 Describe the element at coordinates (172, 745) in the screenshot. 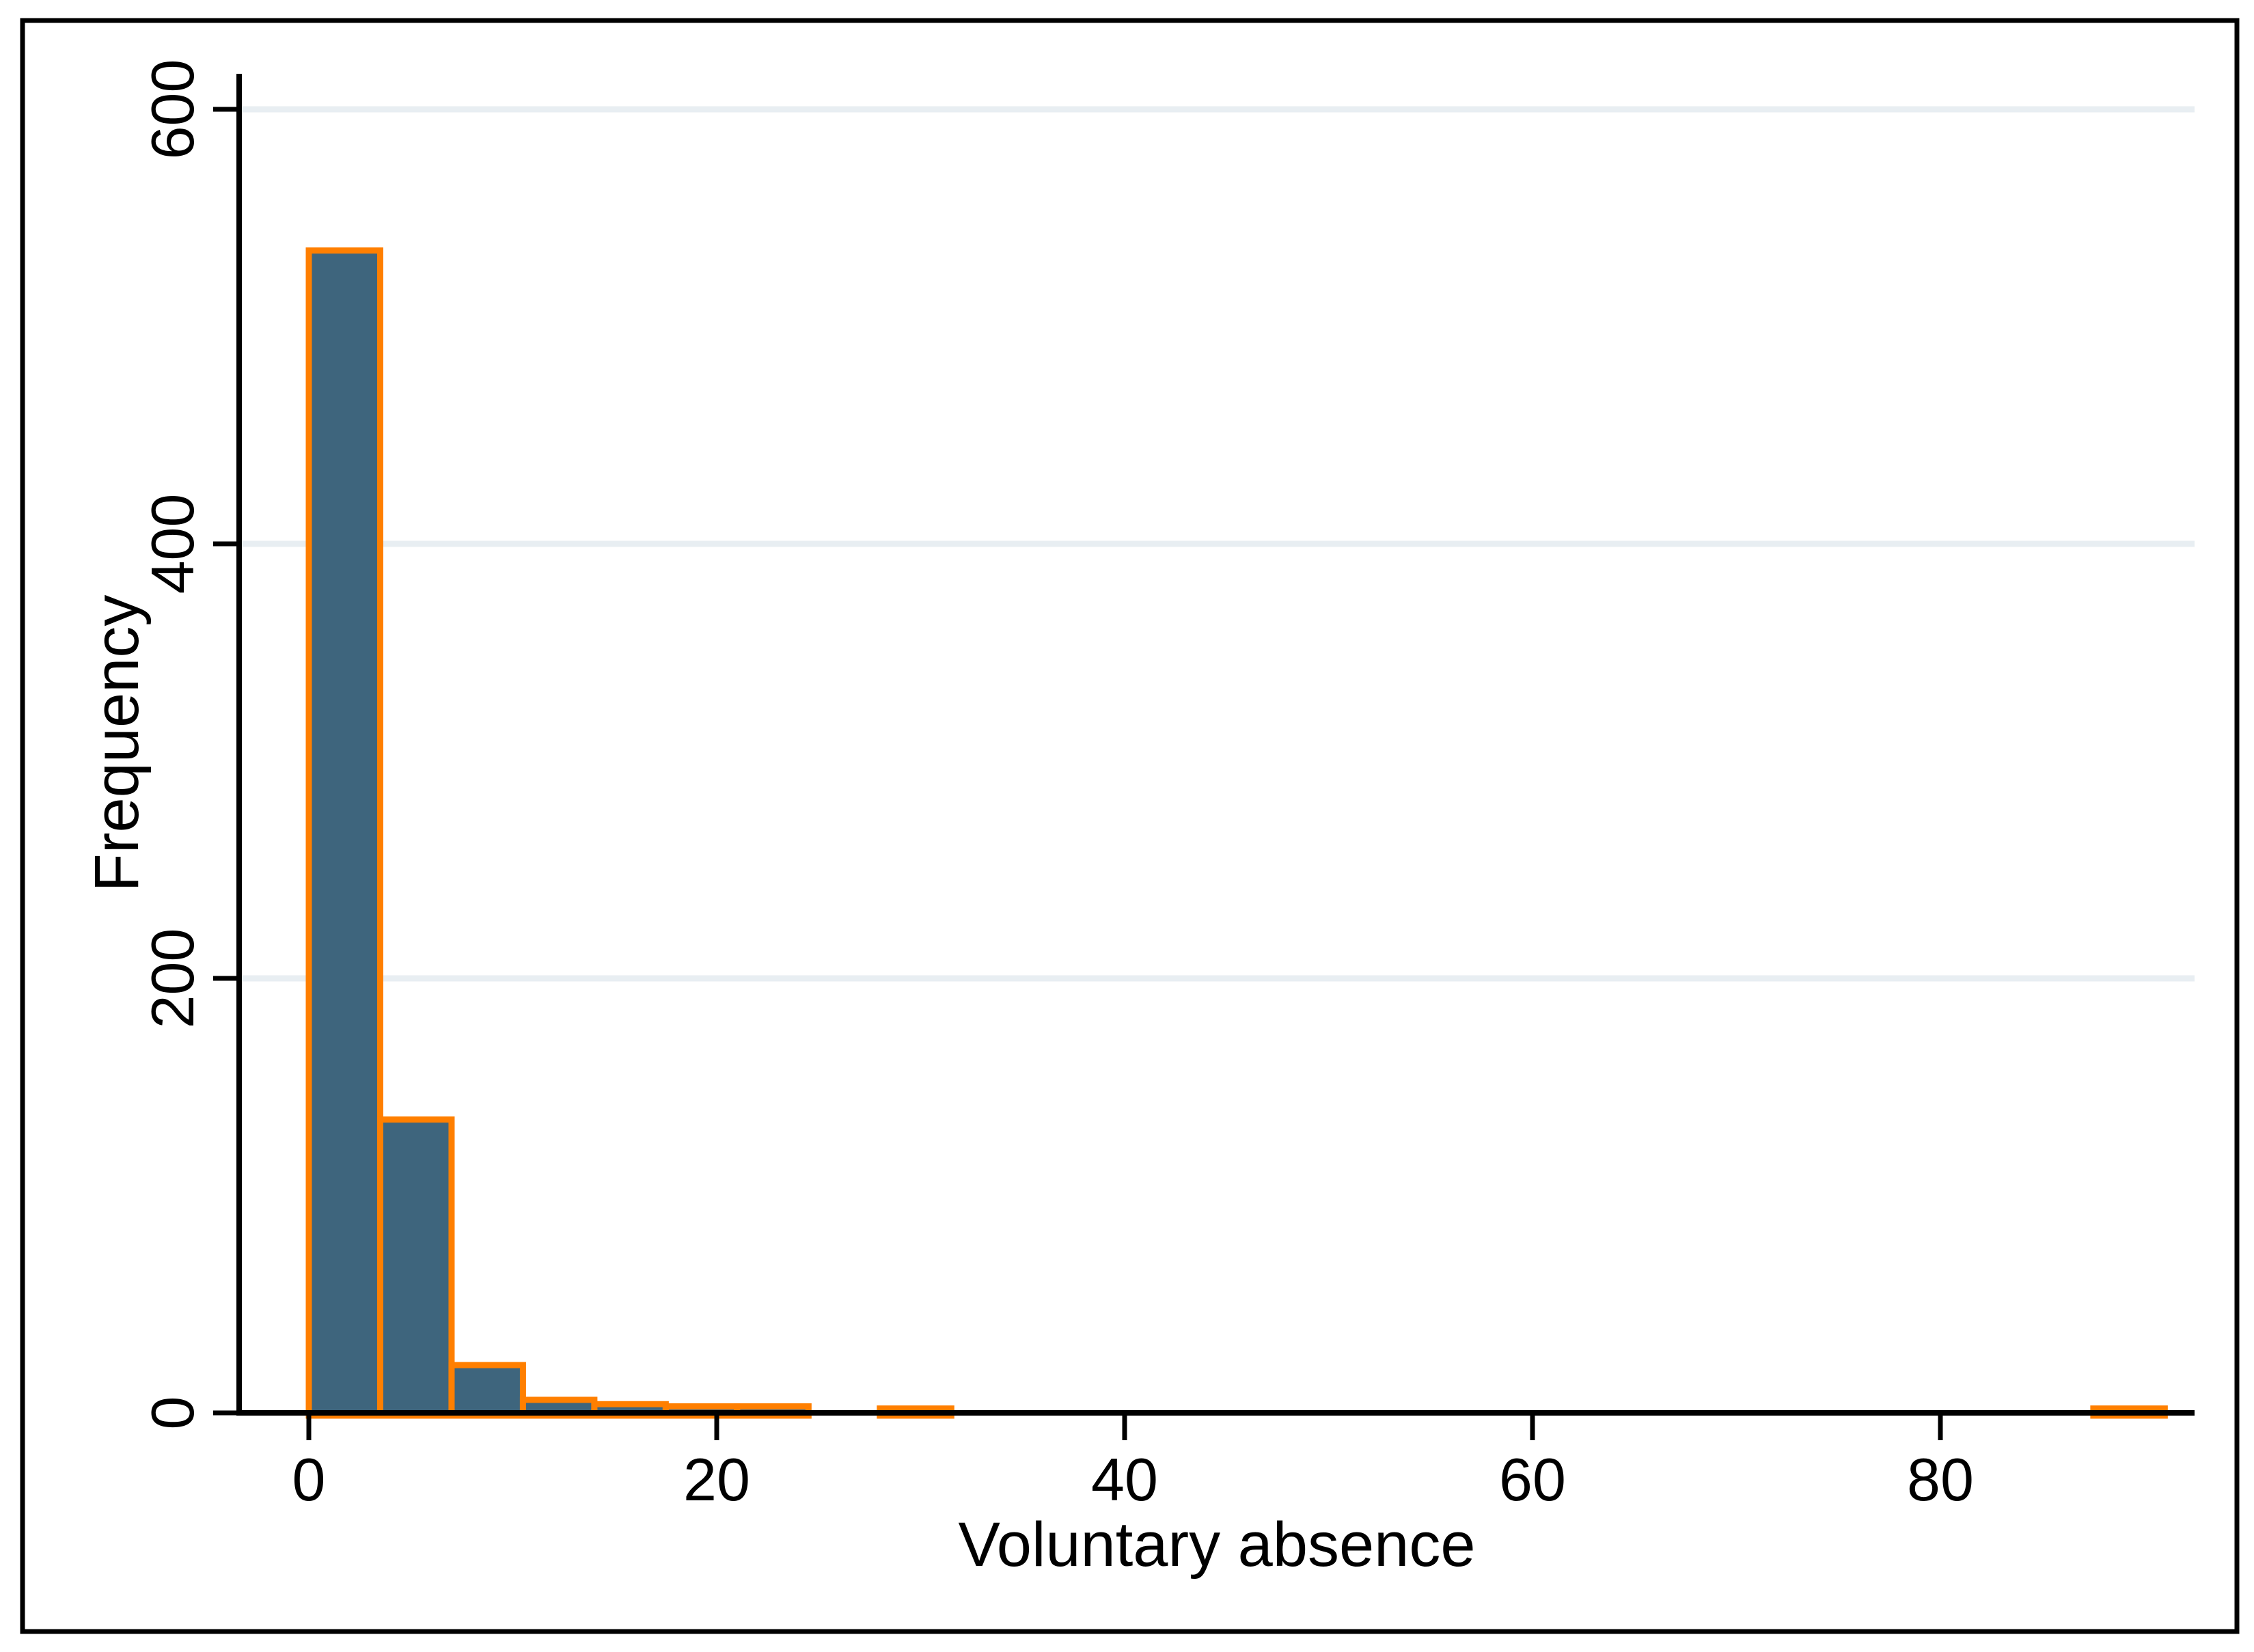

I see `y-axis-tick-labels: 0 200 400 600` at that location.